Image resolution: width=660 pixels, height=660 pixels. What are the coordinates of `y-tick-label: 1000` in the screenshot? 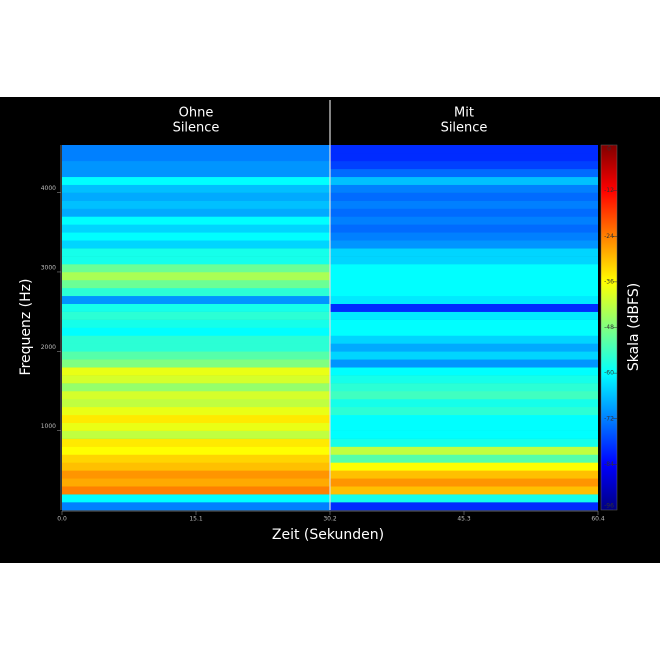 It's located at (48, 426).